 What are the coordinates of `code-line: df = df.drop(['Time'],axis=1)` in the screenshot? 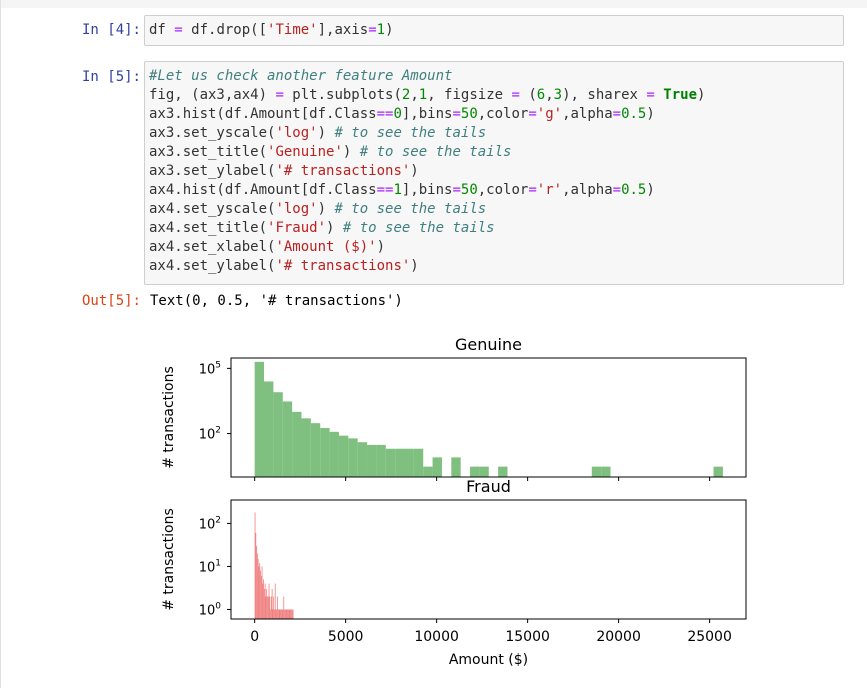 It's located at (494, 30).